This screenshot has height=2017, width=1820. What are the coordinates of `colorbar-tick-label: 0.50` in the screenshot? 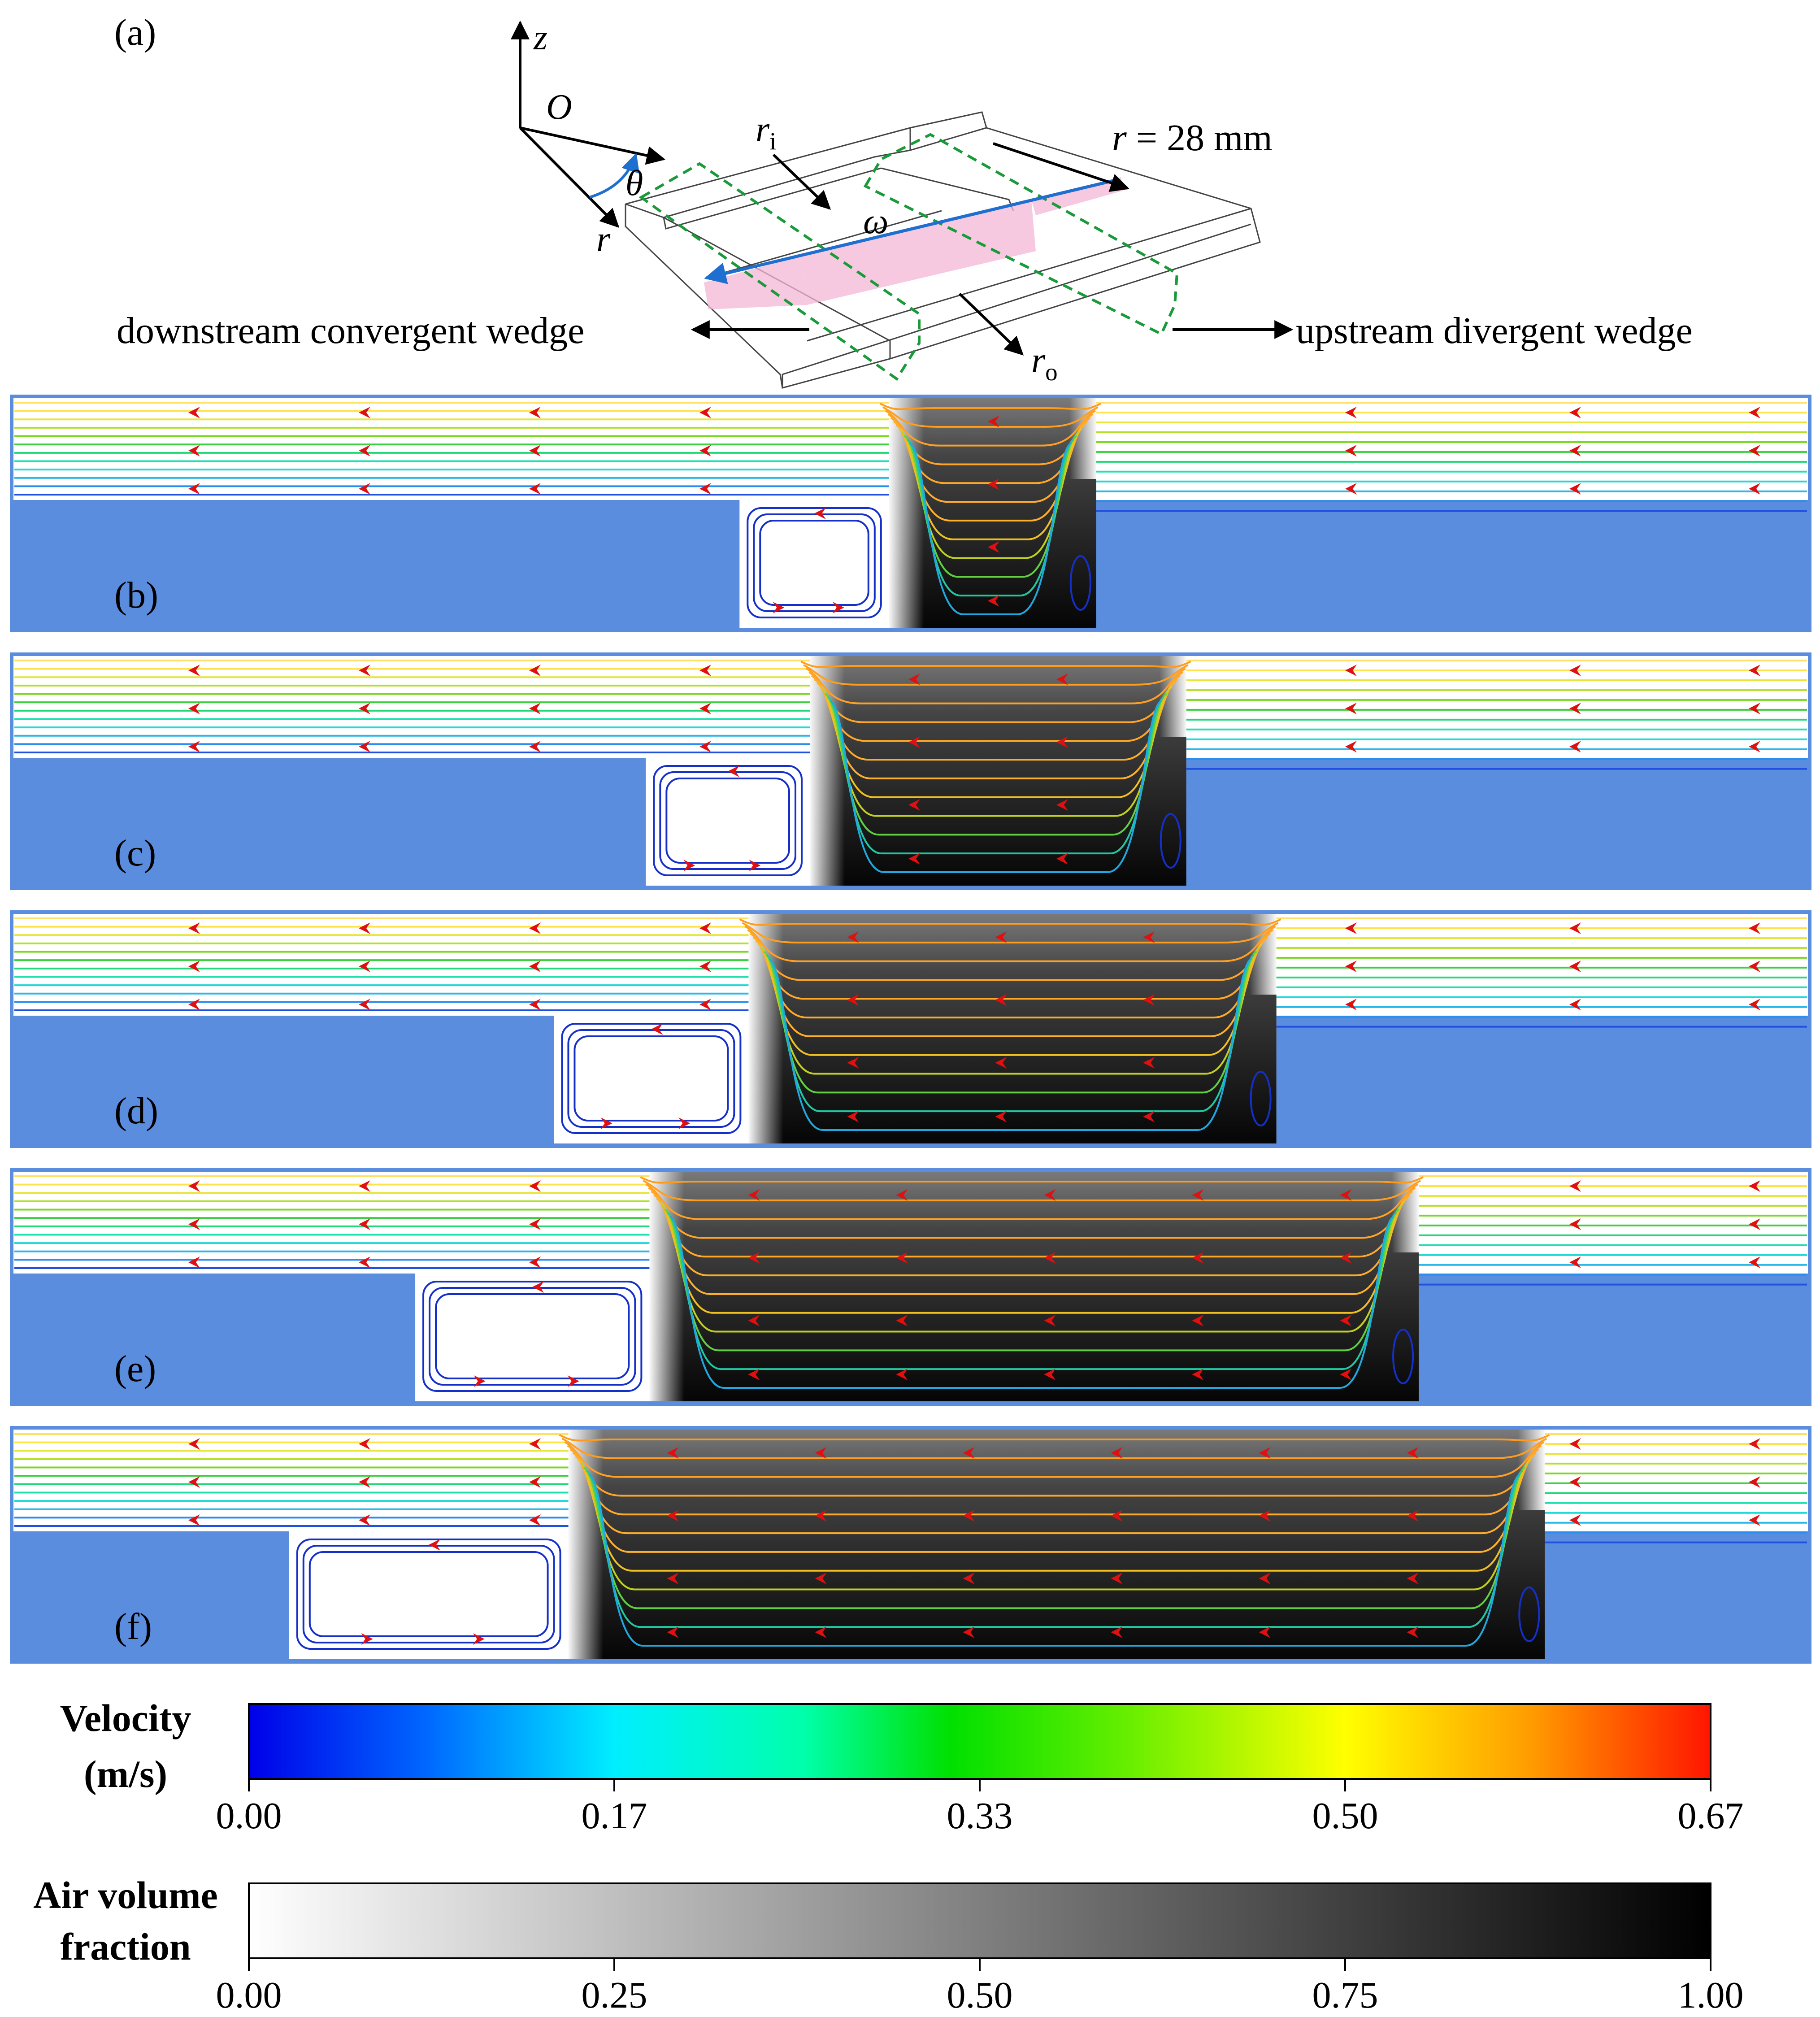 It's located at (1345, 1816).